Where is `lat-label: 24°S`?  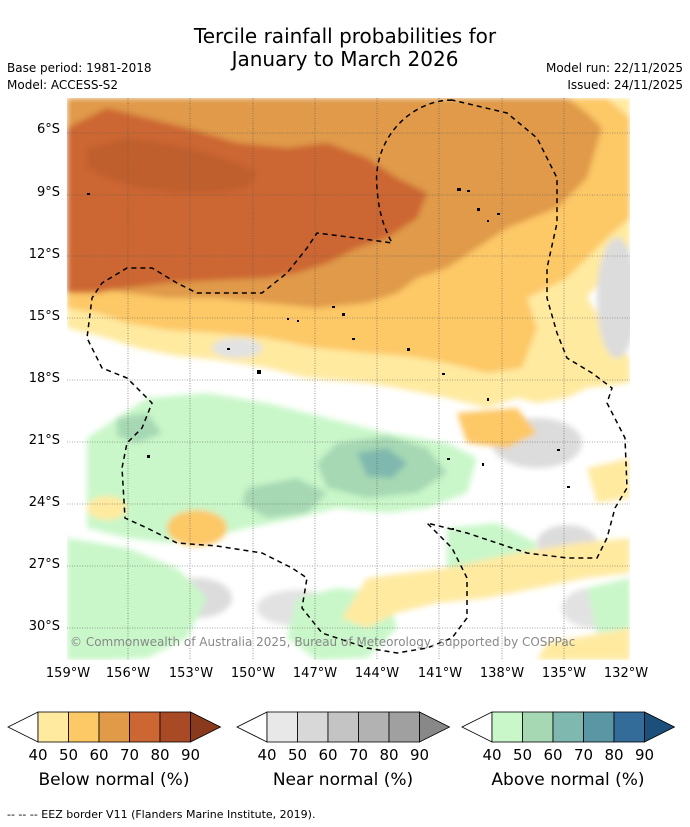
lat-label: 24°S is located at coordinates (44, 502).